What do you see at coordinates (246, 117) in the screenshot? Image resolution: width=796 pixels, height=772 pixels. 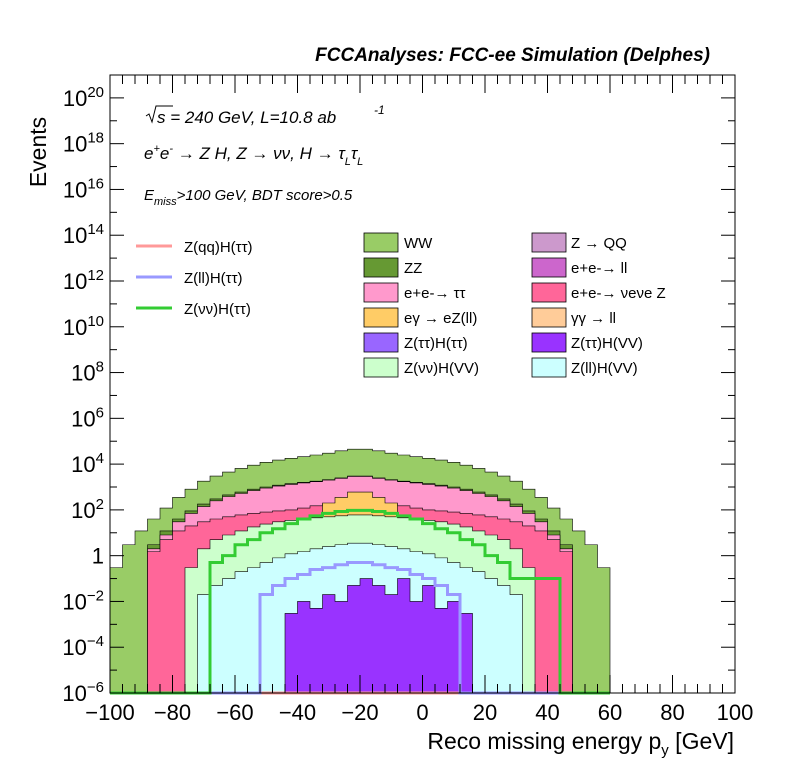 I see `svg-text: s = 240 GeV, L=10.8 ab` at bounding box center [246, 117].